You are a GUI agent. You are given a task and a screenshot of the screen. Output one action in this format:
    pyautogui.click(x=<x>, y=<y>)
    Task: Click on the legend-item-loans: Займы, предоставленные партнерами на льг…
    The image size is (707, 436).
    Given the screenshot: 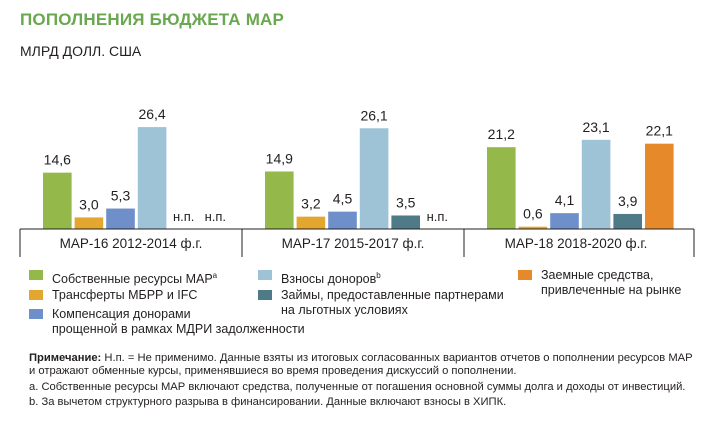 What is the action you would take?
    pyautogui.click(x=392, y=302)
    